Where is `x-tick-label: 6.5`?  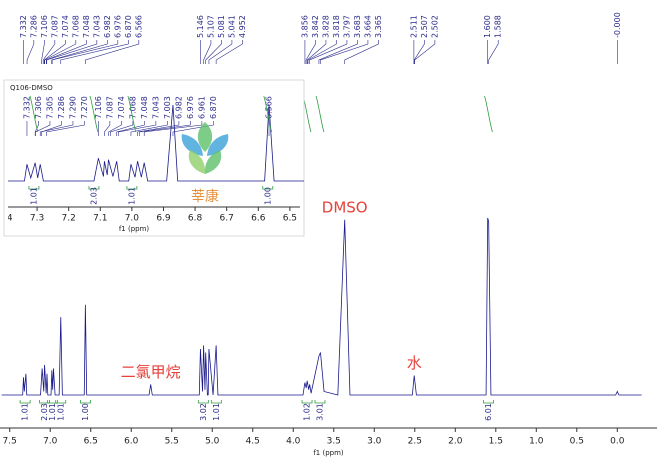 x-tick-label: 6.5 is located at coordinates (91, 442).